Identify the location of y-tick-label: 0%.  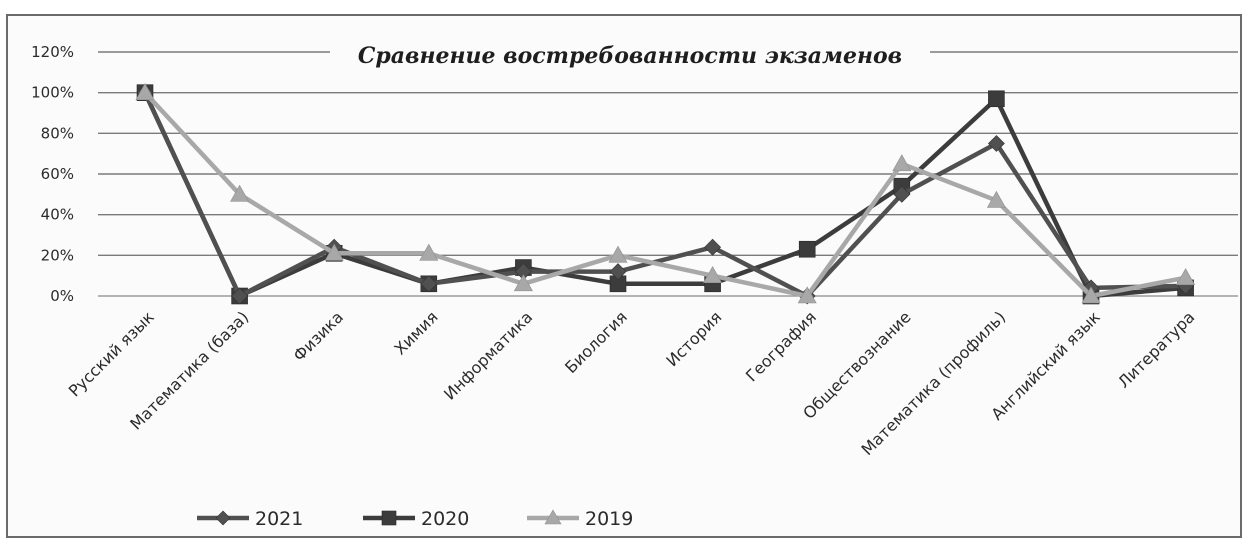
(62, 296).